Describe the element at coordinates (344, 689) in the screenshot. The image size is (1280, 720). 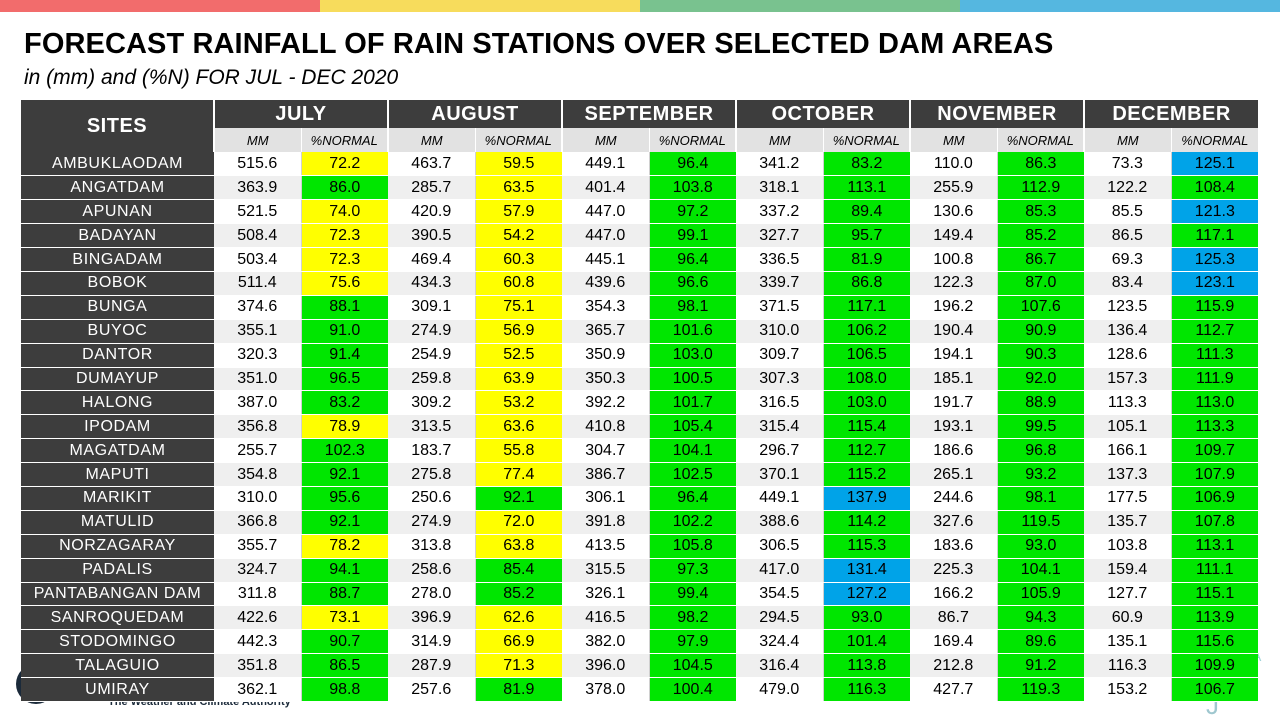
I see `pct-normal-cell: 98.8` at that location.